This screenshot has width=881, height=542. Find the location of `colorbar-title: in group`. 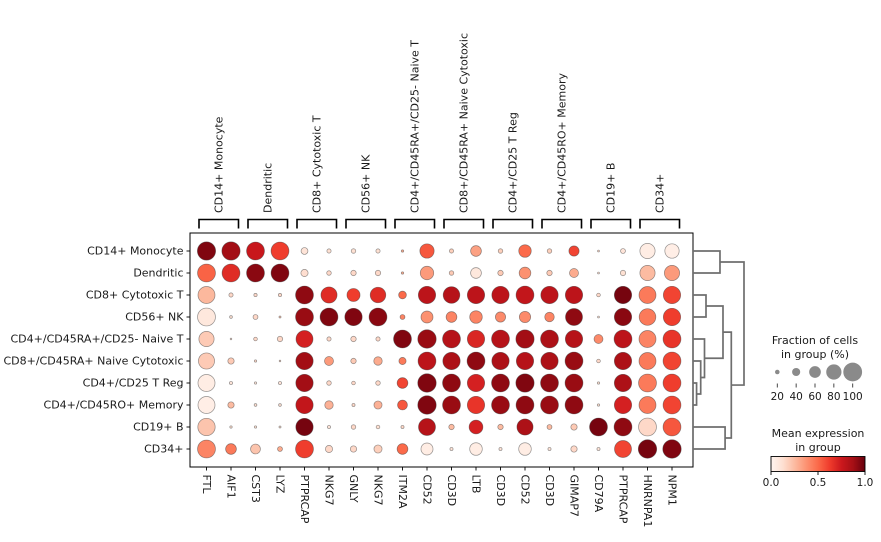

colorbar-title: in group is located at coordinates (817, 447).